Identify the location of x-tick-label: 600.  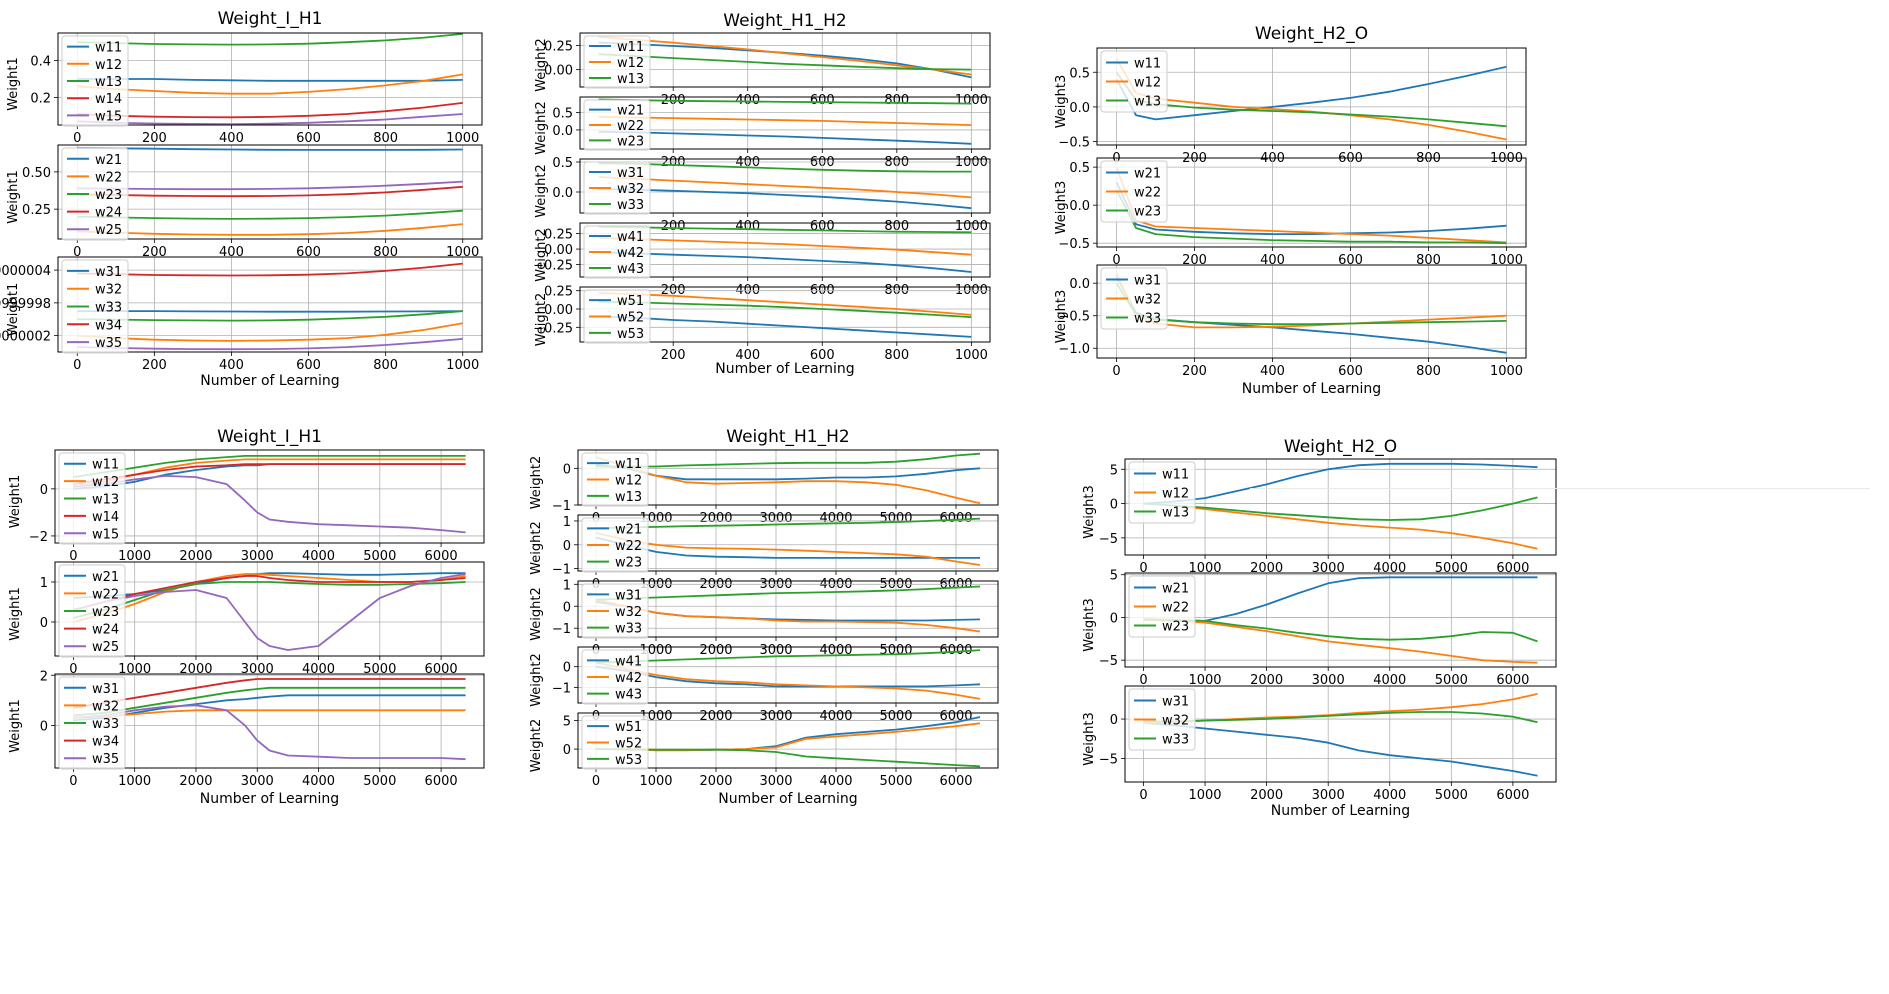
(308, 252).